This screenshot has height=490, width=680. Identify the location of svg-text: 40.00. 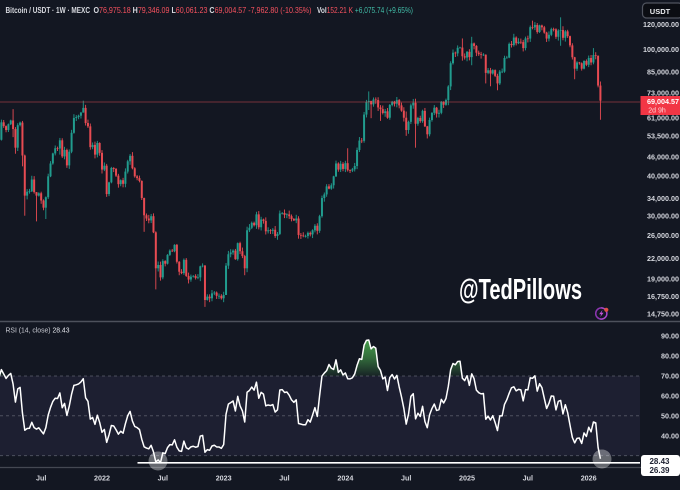
(670, 435).